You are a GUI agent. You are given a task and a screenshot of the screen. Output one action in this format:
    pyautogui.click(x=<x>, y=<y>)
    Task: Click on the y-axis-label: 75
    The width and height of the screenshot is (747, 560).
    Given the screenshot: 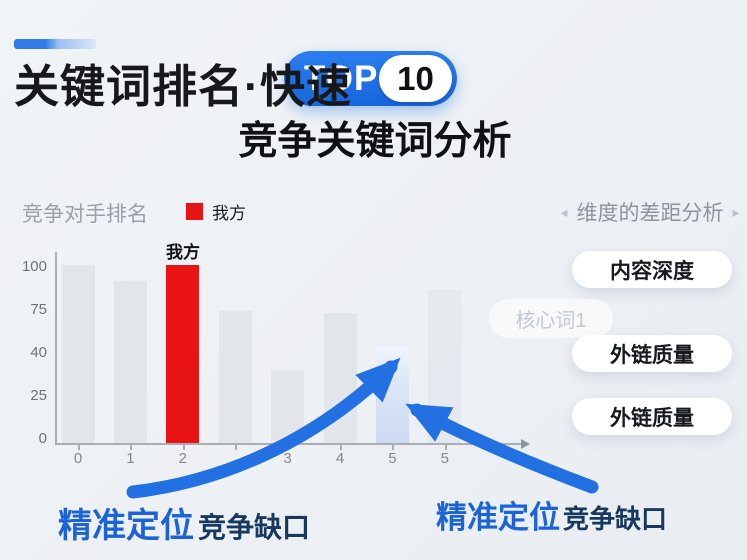 What is the action you would take?
    pyautogui.click(x=38, y=309)
    